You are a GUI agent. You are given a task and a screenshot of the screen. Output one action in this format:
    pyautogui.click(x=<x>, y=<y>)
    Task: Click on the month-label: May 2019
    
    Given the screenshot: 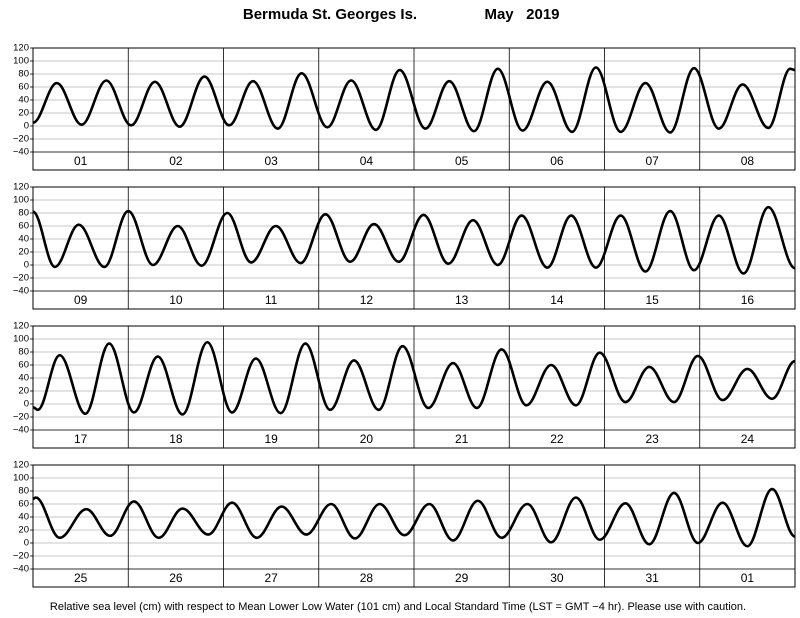 What is the action you would take?
    pyautogui.click(x=521, y=14)
    